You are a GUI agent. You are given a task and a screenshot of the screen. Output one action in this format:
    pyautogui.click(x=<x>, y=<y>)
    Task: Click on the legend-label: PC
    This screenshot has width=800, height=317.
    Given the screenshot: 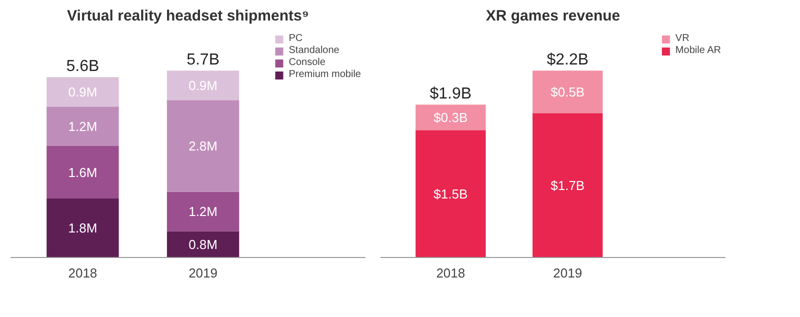 What is the action you would take?
    pyautogui.click(x=296, y=38)
    